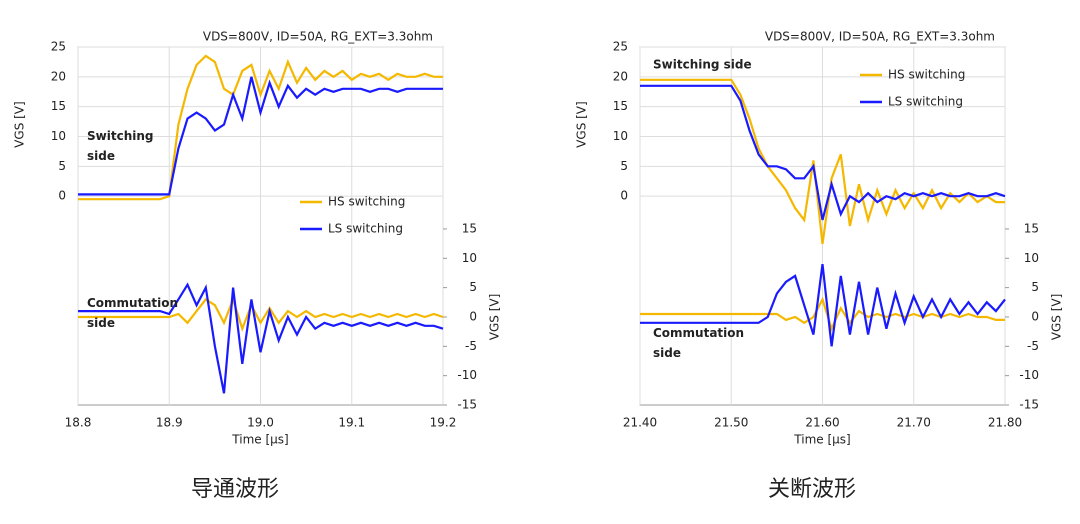 This screenshot has width=1080, height=524. What do you see at coordinates (1005, 423) in the screenshot?
I see `x-tick-label: 21.80` at bounding box center [1005, 423].